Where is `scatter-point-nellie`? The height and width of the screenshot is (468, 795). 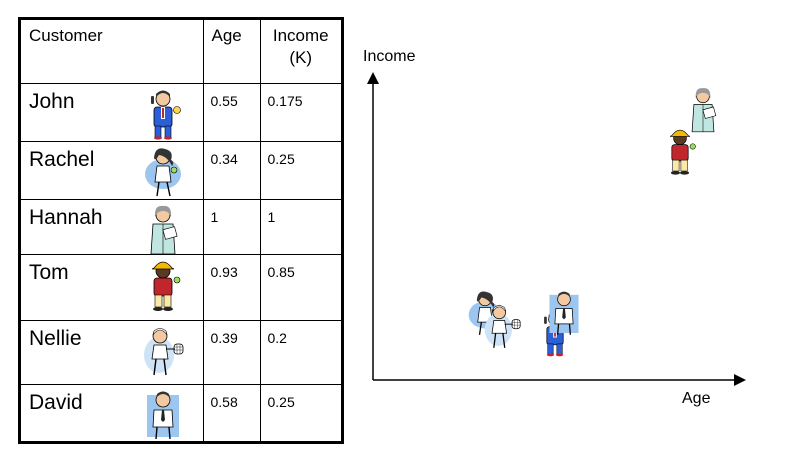 scatter-point-nellie is located at coordinates (502, 326).